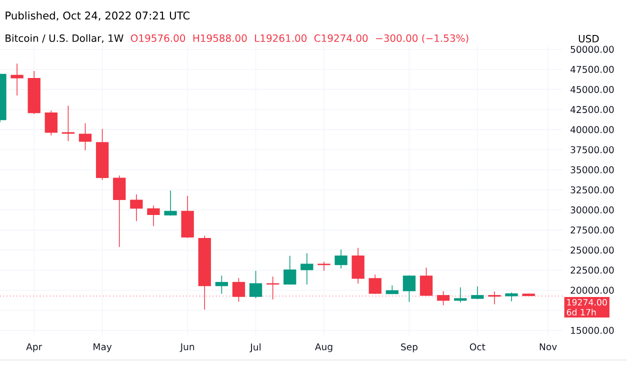  Describe the element at coordinates (592, 130) in the screenshot. I see `y-tick-label: 40000.00` at that location.